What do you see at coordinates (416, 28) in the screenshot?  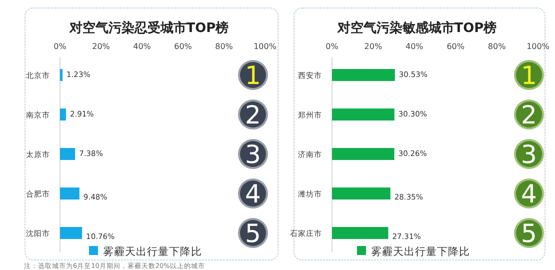 I see `chart-title: 对空气污染敏感城市TOP榜` at bounding box center [416, 28].